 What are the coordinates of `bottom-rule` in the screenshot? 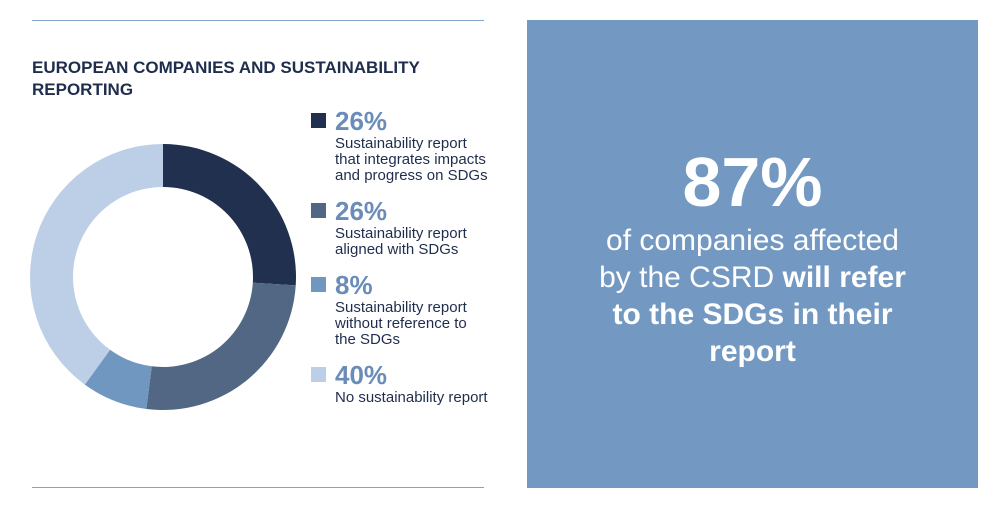 It's located at (258, 487).